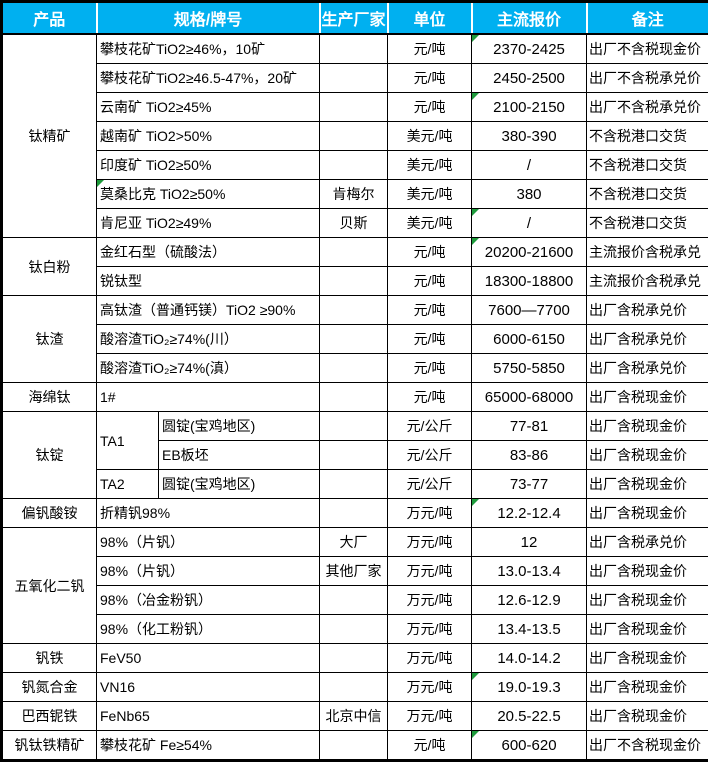  Describe the element at coordinates (208, 165) in the screenshot. I see `spec-cell: 印度矿 TiO2≥50%` at that location.